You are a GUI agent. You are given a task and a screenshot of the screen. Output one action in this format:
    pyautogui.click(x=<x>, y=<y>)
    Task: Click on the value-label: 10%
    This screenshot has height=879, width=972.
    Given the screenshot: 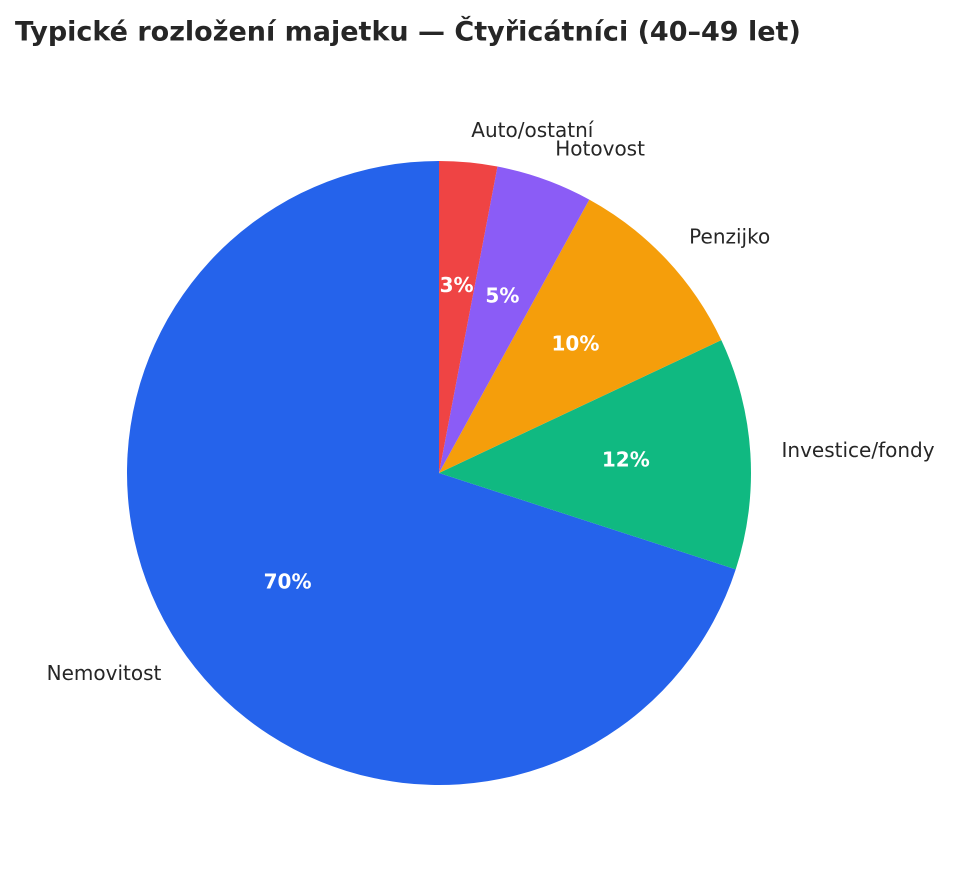 What is the action you would take?
    pyautogui.click(x=576, y=343)
    